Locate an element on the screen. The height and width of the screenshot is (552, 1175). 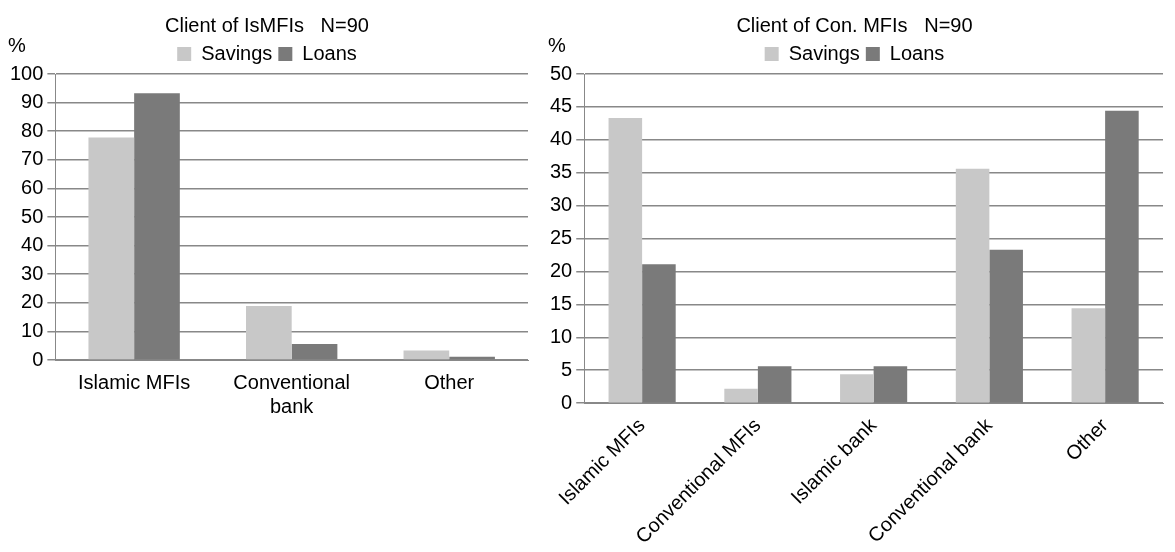
x-tick-label: Islamic MFIs is located at coordinates (134, 381).